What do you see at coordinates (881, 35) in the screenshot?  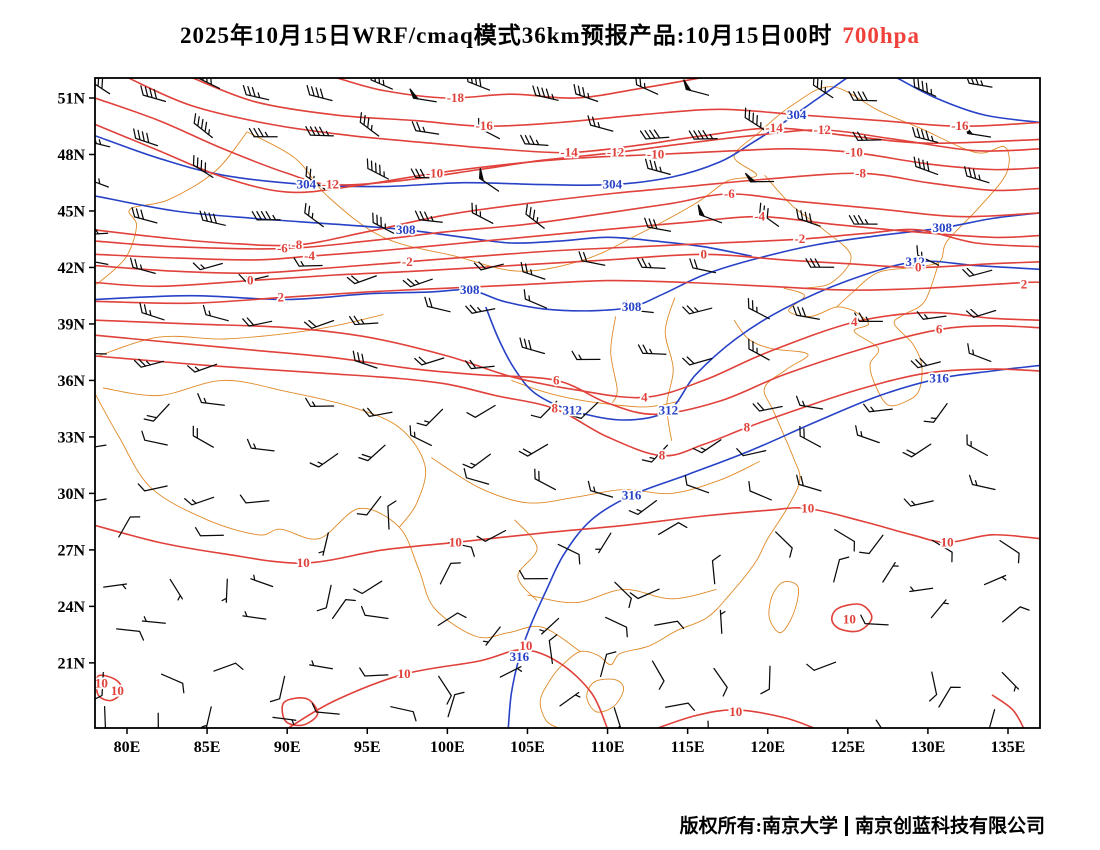 I see `chart-title-level: 700hpa` at bounding box center [881, 35].